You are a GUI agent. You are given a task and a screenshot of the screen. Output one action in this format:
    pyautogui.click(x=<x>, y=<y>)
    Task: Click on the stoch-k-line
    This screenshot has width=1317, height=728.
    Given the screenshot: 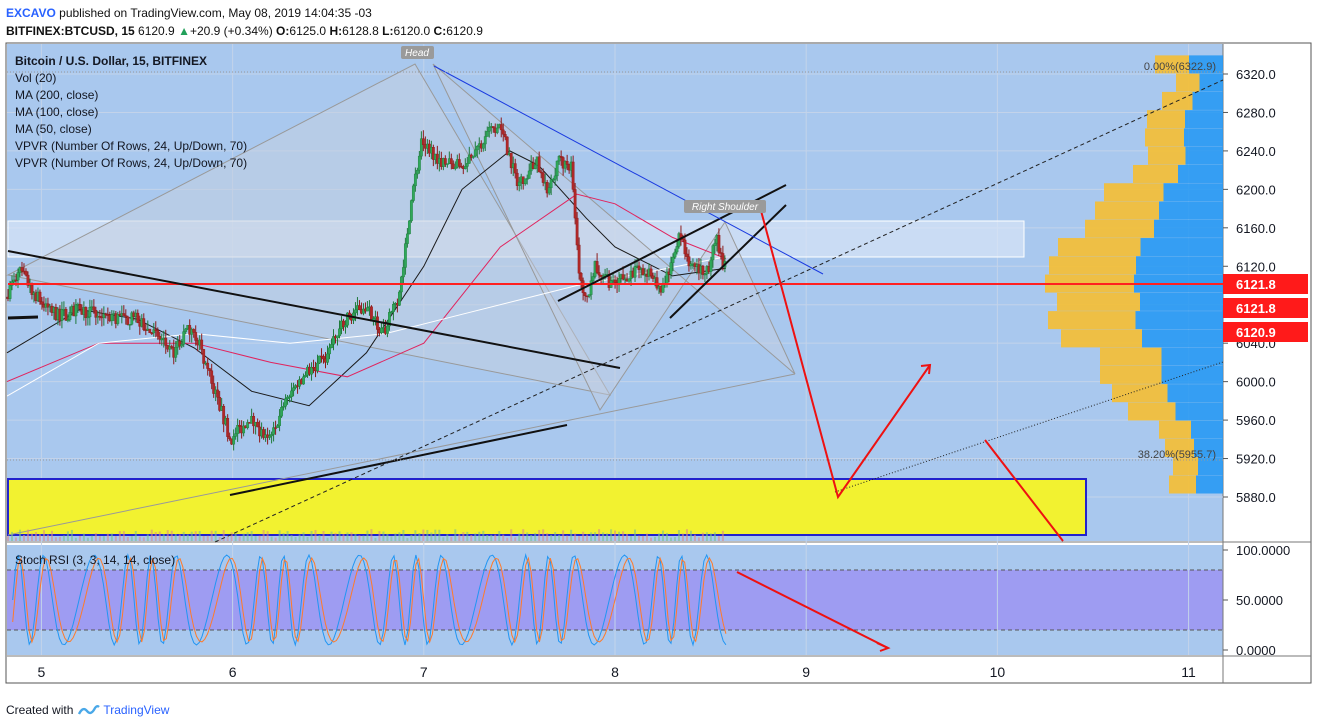 What is the action you would take?
    pyautogui.click(x=369, y=600)
    